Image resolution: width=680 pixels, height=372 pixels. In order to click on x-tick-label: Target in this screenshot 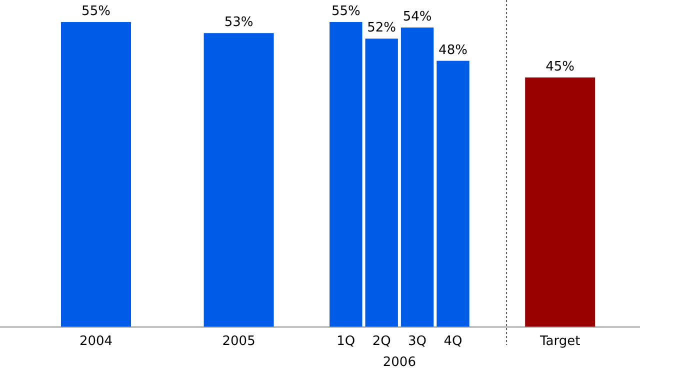, I will do `click(559, 341)`.